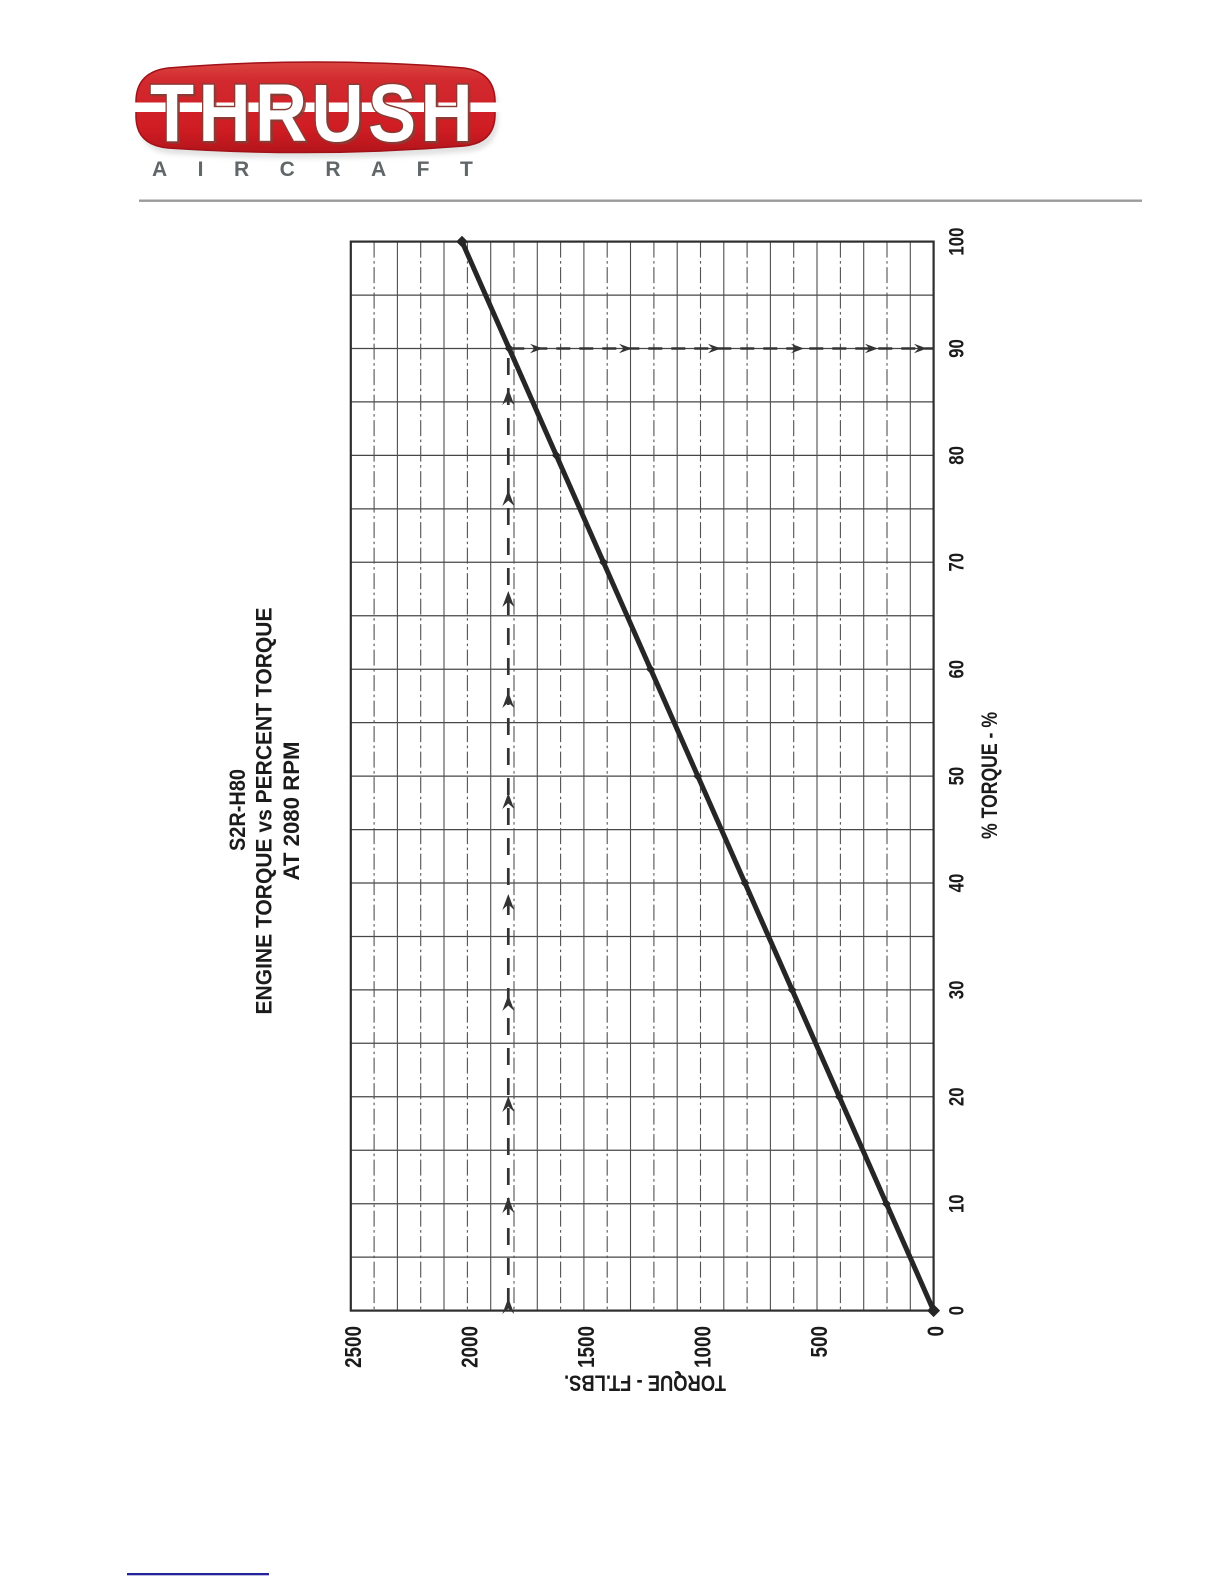 This screenshot has width=1224, height=1584. What do you see at coordinates (819, 1341) in the screenshot?
I see `svg-text: 500` at bounding box center [819, 1341].